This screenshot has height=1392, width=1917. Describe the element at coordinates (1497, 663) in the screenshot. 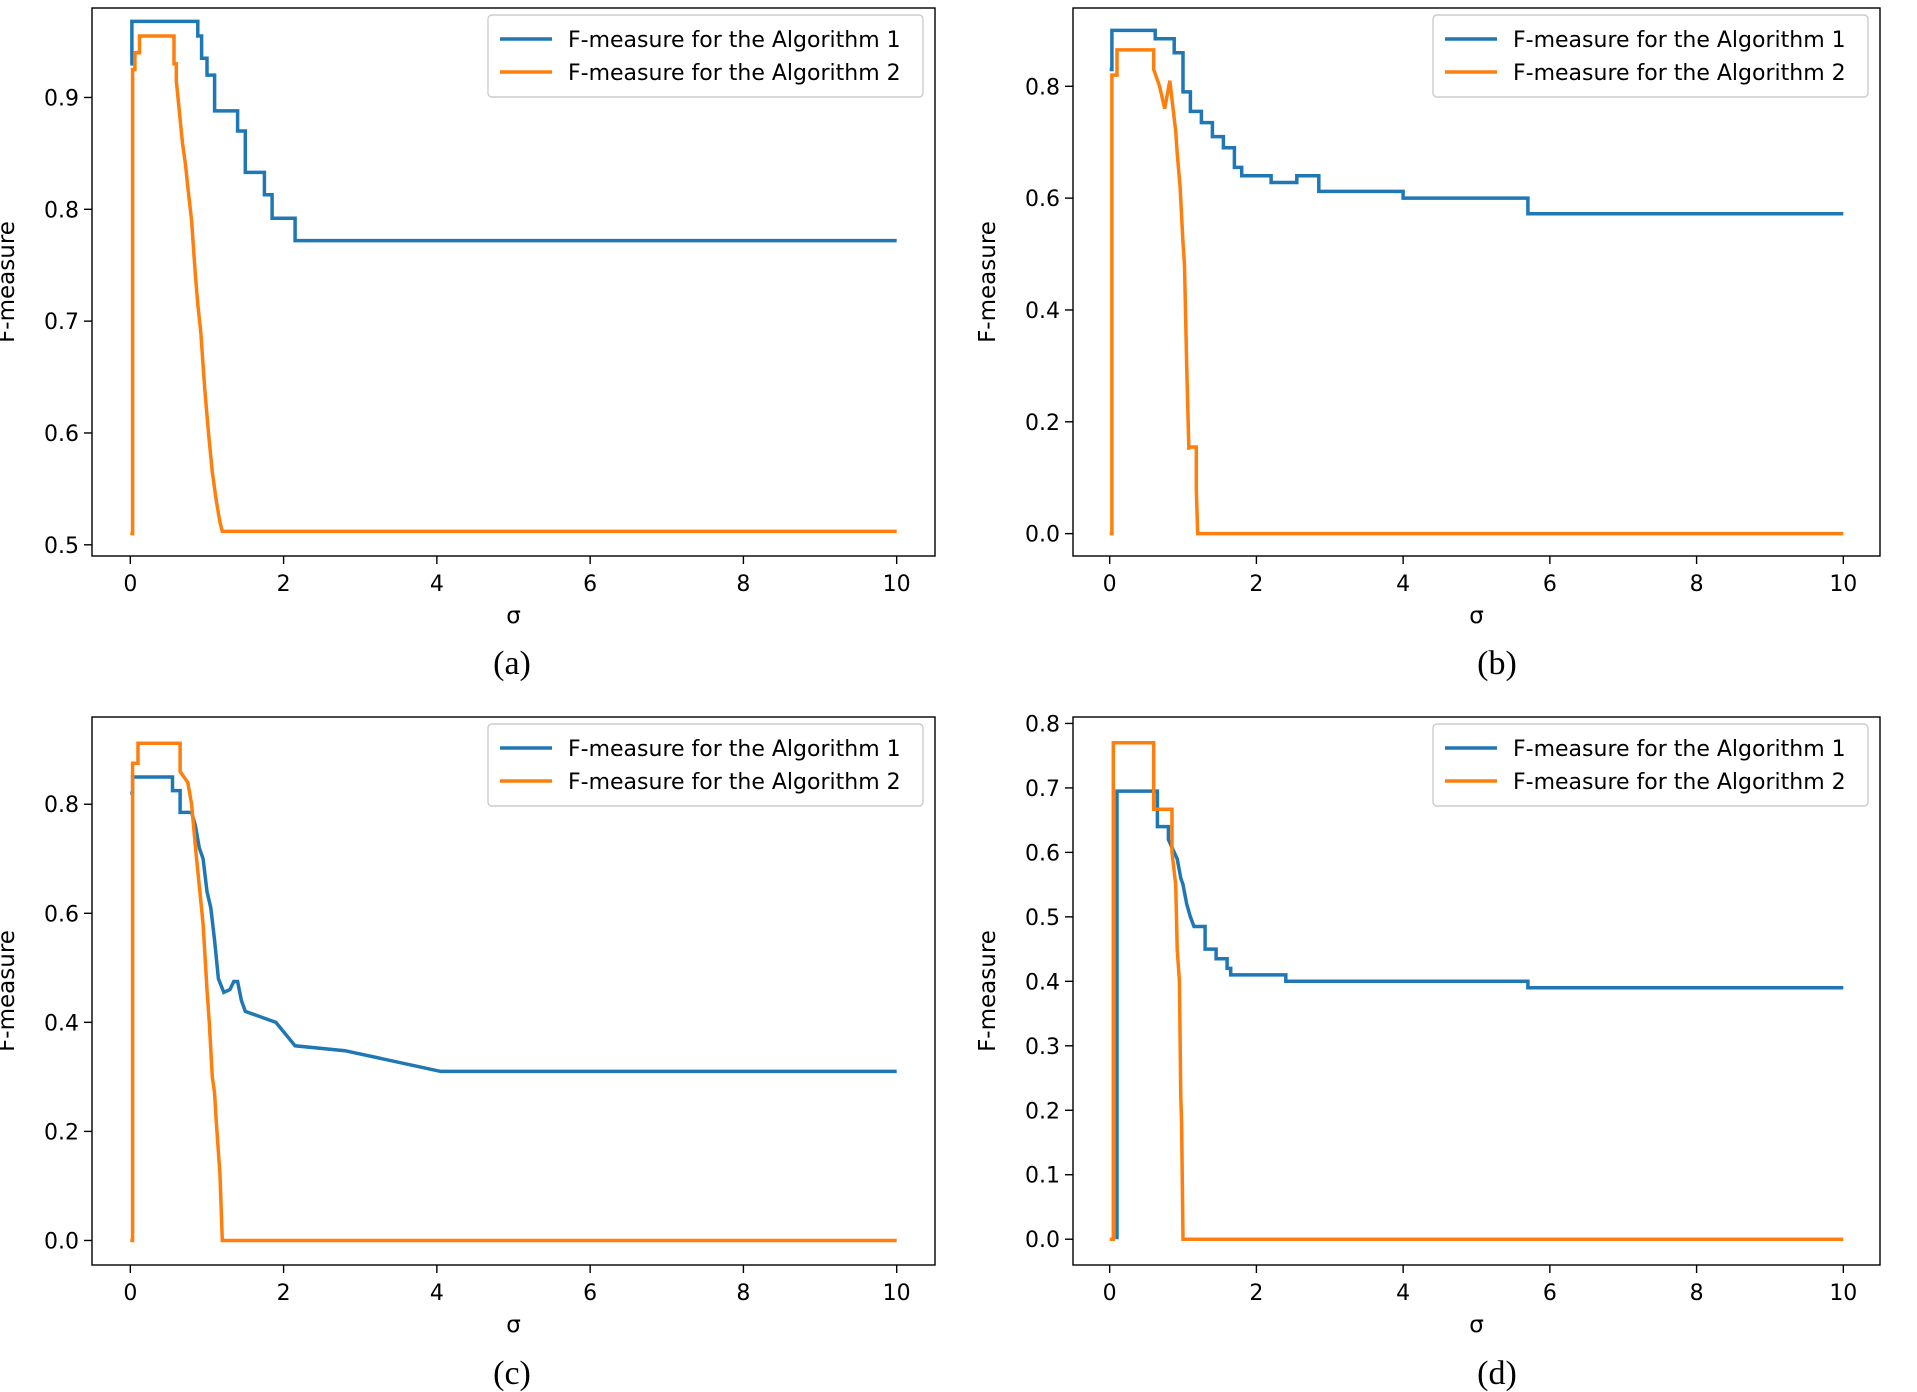

I see `panel-caption: (b)` at that location.